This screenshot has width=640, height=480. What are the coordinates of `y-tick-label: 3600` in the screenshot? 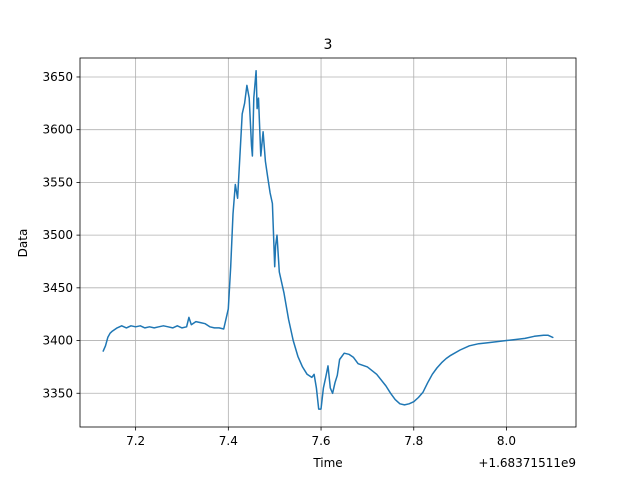 It's located at (57, 130).